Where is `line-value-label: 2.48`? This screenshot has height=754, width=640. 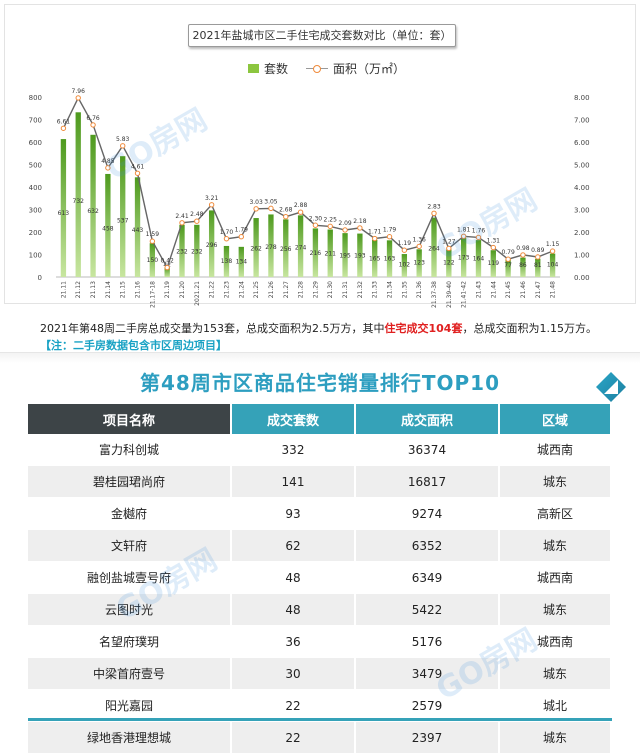 line-value-label: 2.48 is located at coordinates (197, 214).